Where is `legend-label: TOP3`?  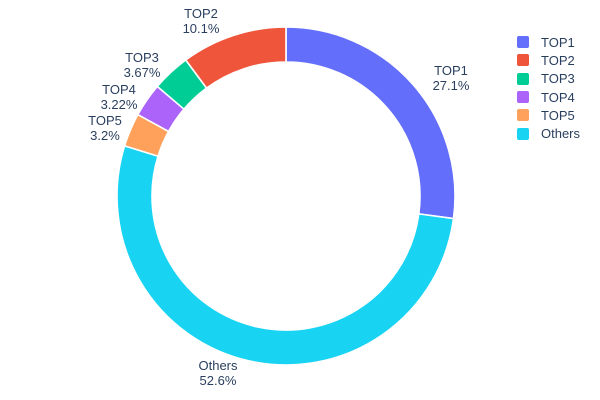
legend-label: TOP3 is located at coordinates (558, 79).